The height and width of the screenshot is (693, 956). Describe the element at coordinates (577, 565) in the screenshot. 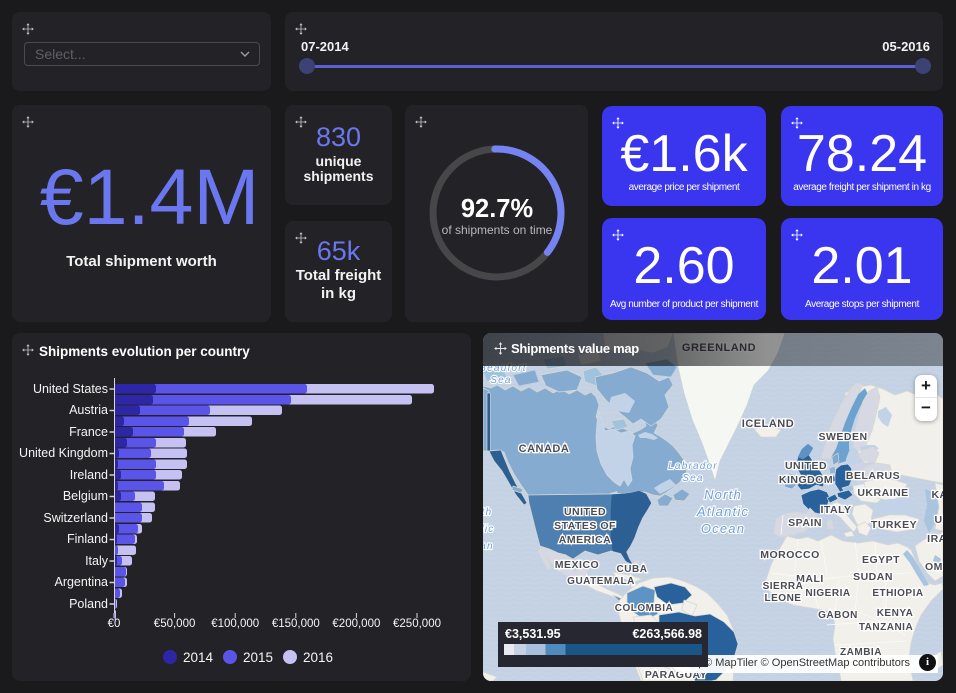

I see `svg-text: MEXICO` at that location.